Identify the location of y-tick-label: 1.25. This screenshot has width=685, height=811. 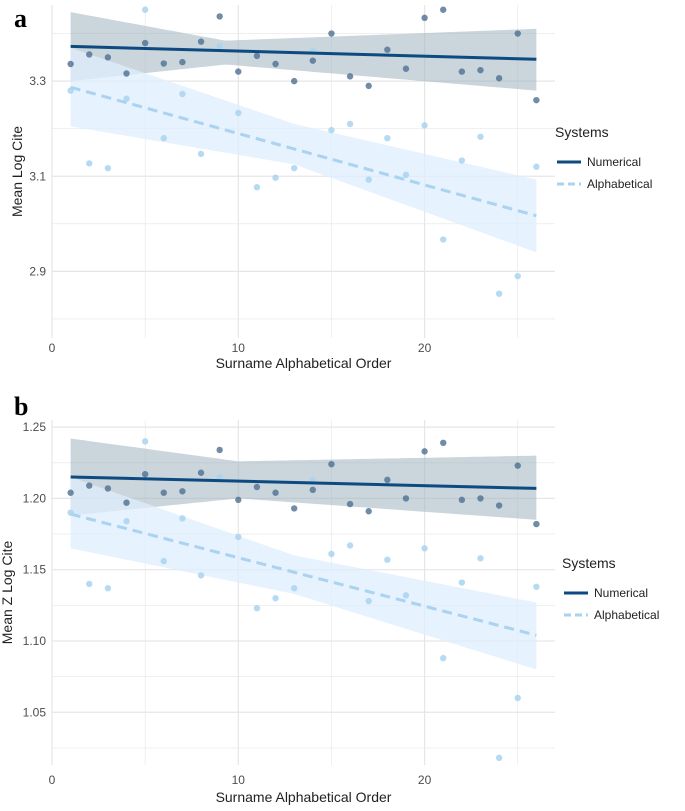
(35, 427).